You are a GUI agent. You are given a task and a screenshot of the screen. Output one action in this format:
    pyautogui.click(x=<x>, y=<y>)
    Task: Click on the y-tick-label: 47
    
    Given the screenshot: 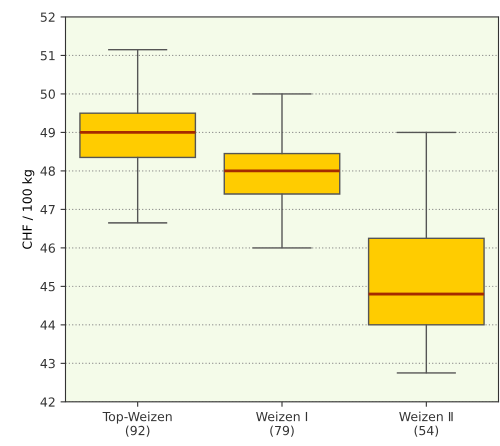 What is the action you would take?
    pyautogui.click(x=47, y=209)
    